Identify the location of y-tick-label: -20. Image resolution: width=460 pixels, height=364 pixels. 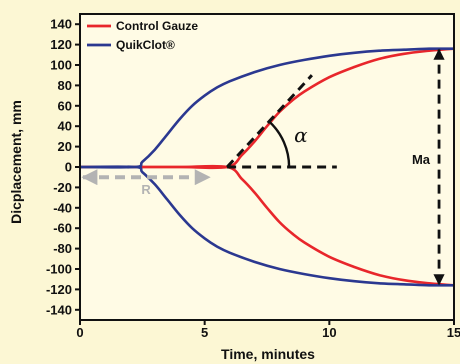
(62, 187).